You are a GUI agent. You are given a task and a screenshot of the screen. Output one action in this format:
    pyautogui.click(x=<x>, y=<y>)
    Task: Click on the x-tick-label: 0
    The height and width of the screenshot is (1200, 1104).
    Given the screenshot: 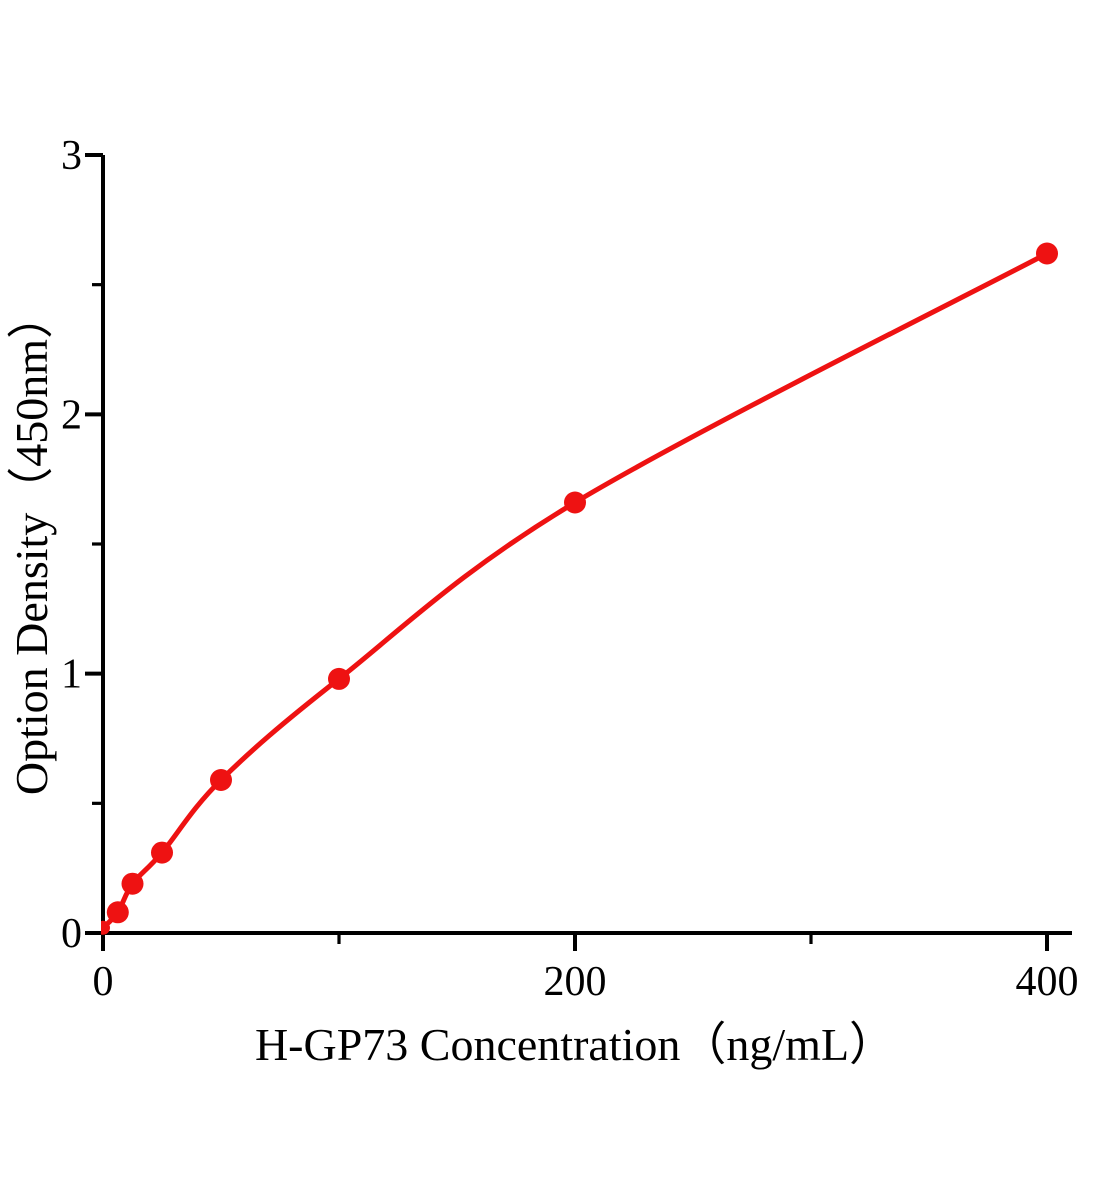 What is the action you would take?
    pyautogui.click(x=103, y=982)
    